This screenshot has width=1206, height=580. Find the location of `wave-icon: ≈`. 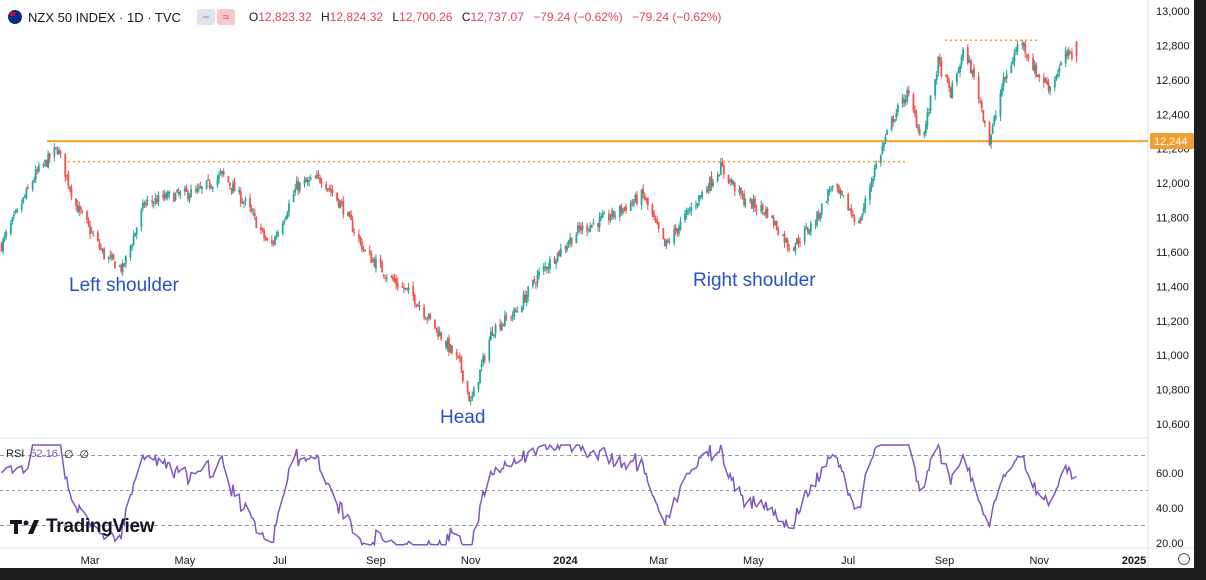

wave-icon: ≈ is located at coordinates (225, 17).